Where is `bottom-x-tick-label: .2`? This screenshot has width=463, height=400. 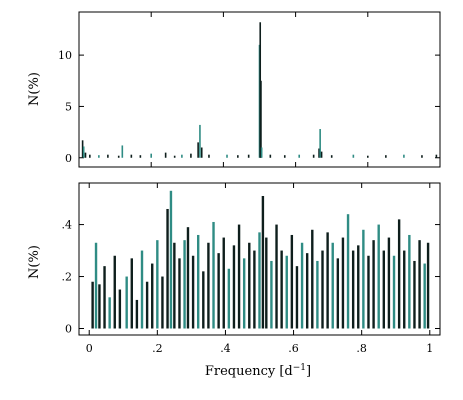
bottom-x-tick-label: .2 is located at coordinates (157, 348).